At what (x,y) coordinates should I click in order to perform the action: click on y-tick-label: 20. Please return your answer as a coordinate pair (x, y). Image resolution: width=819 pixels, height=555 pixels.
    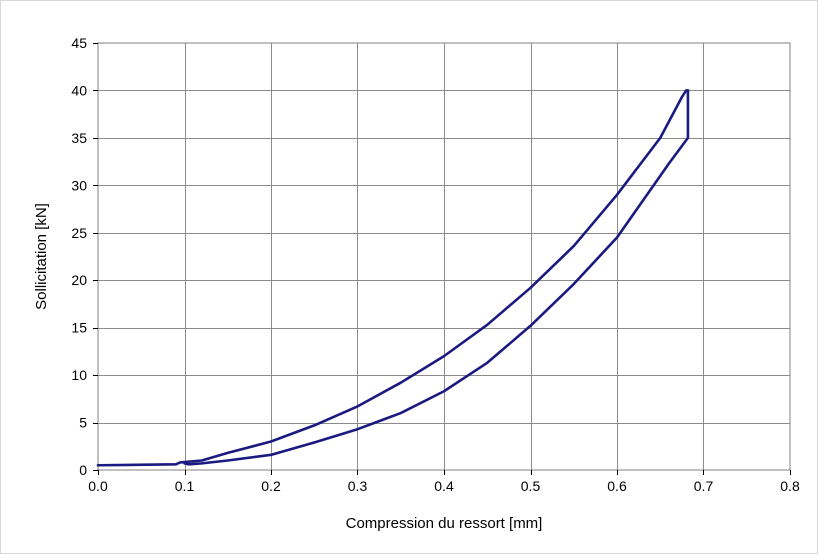
    Looking at the image, I should click on (79, 280).